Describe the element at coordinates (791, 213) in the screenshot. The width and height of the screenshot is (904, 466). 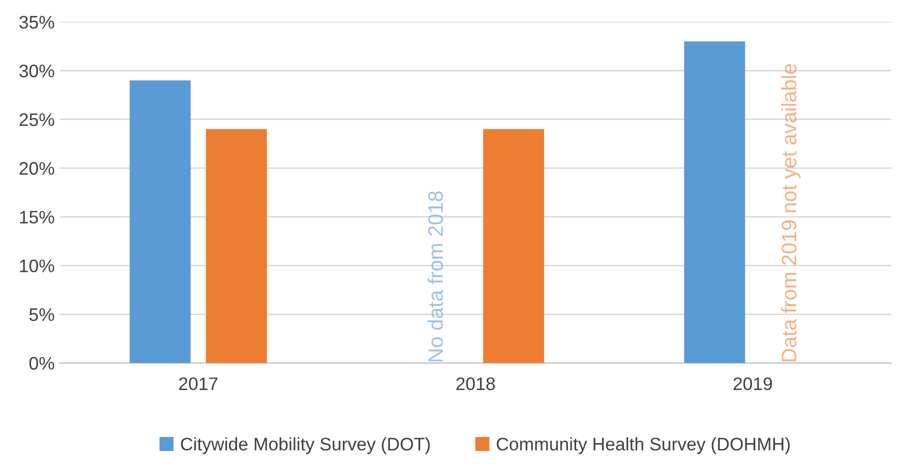
I see `annotation: Data from 2019 not yet available` at that location.